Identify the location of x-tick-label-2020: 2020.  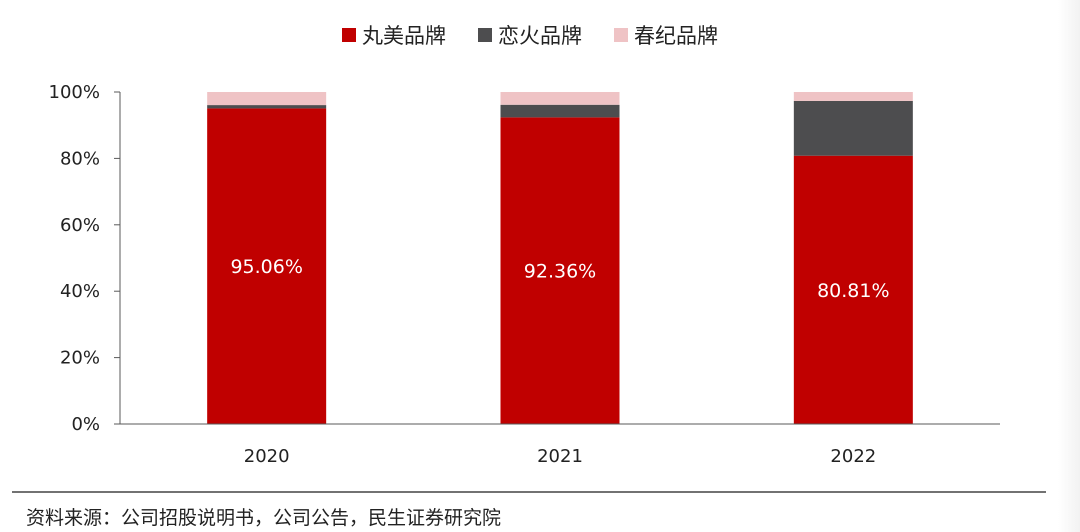
(267, 456).